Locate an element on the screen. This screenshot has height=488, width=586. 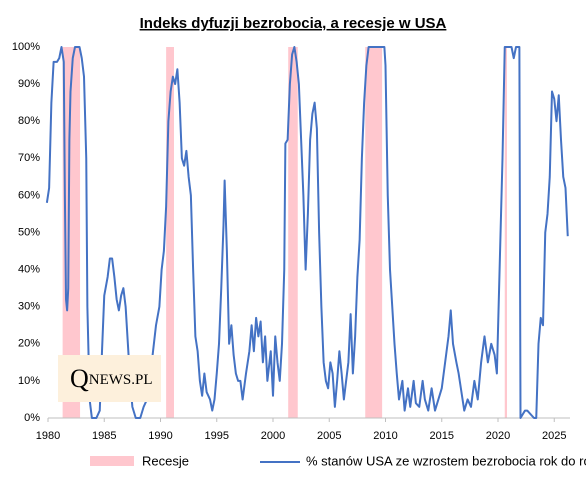
y-tick-label: 70% is located at coordinates (29, 158).